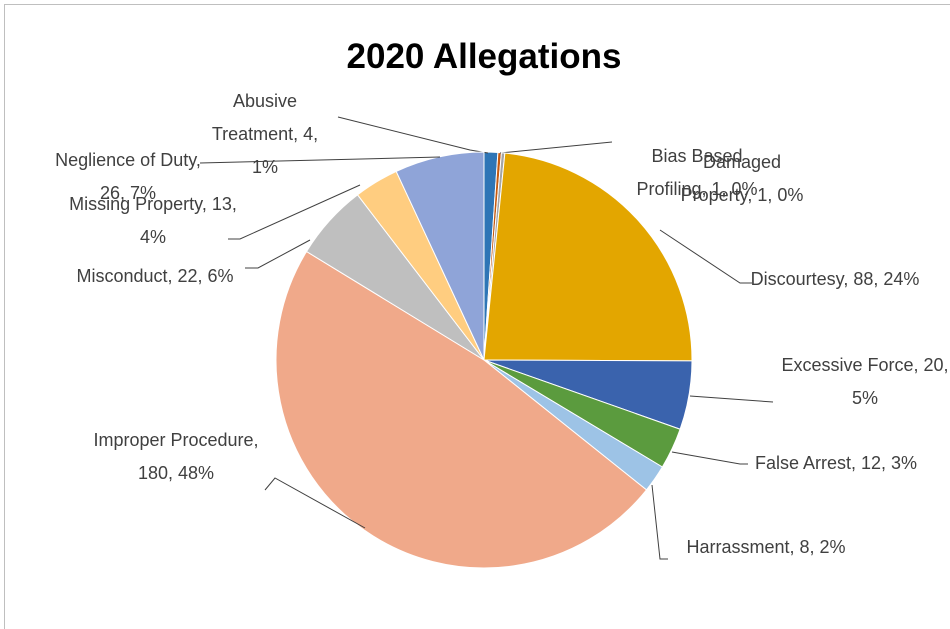 The width and height of the screenshot is (950, 629). What do you see at coordinates (835, 279) in the screenshot?
I see `data-label: Discourtesy, 88, 24%` at bounding box center [835, 279].